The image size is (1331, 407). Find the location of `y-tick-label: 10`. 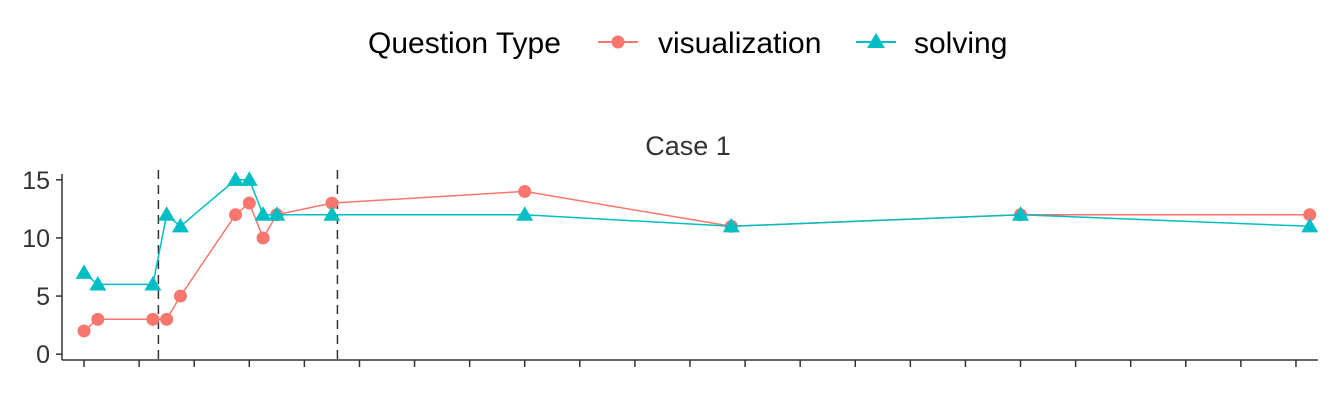

y-tick-label: 10 is located at coordinates (36, 239).